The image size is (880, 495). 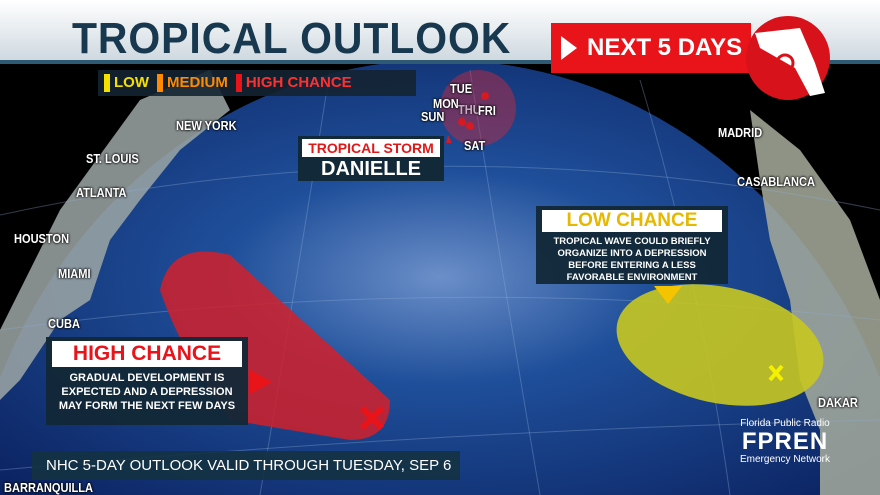 I want to click on city-barranquilla: BARRANQUILLA, so click(x=49, y=487).